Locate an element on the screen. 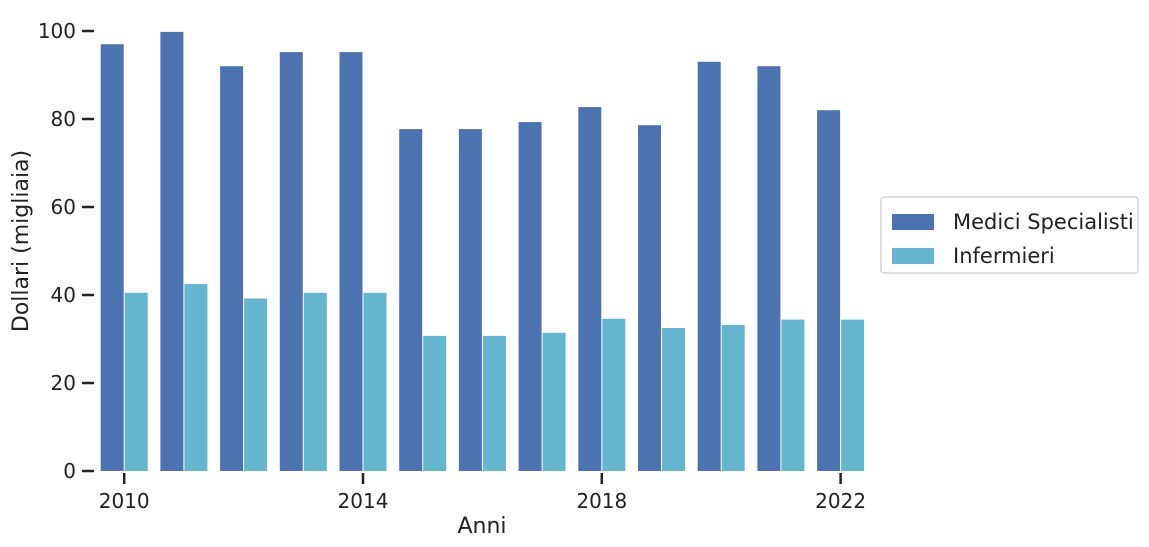 This screenshot has width=1149, height=547. y-tick-label-100: 100 is located at coordinates (57, 31).